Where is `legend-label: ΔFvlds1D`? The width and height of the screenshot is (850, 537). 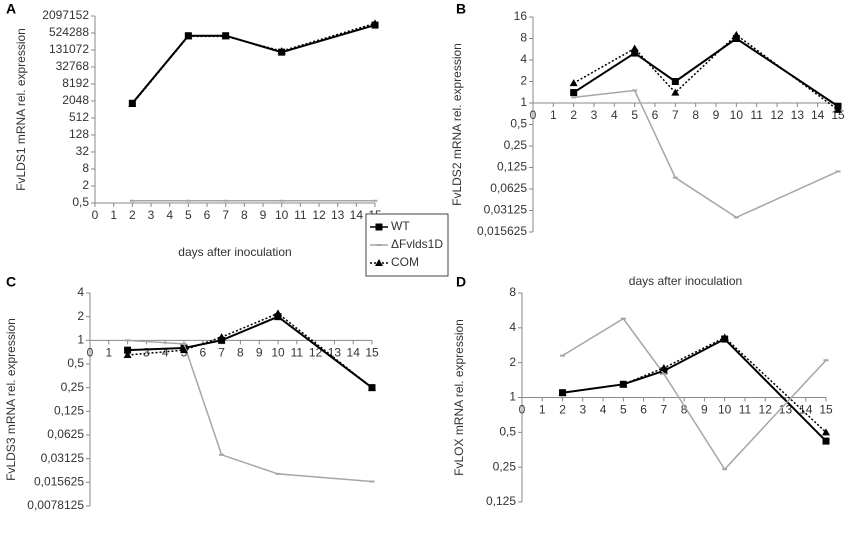
legend-label: ΔFvlds1D is located at coordinates (417, 244).